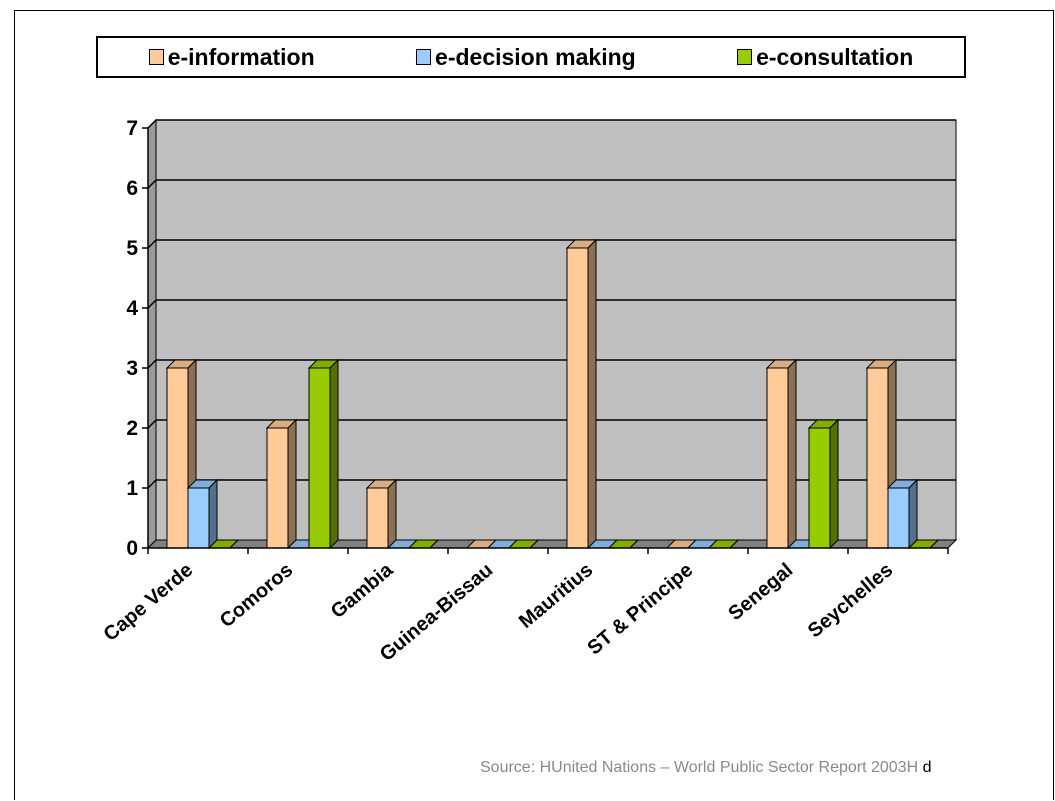 Image resolution: width=1055 pixels, height=801 pixels. I want to click on legend-label-e-information: e-information, so click(241, 56).